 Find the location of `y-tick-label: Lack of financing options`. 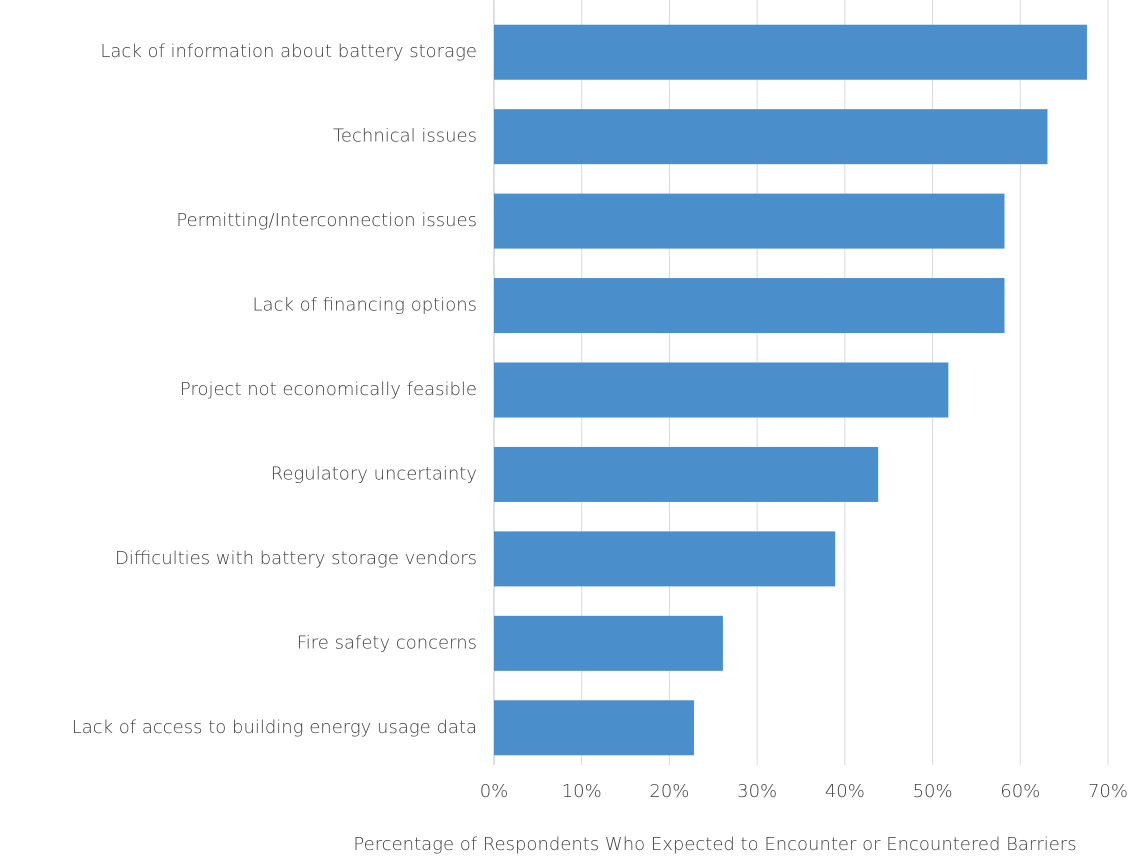

y-tick-label: Lack of financing options is located at coordinates (365, 305).